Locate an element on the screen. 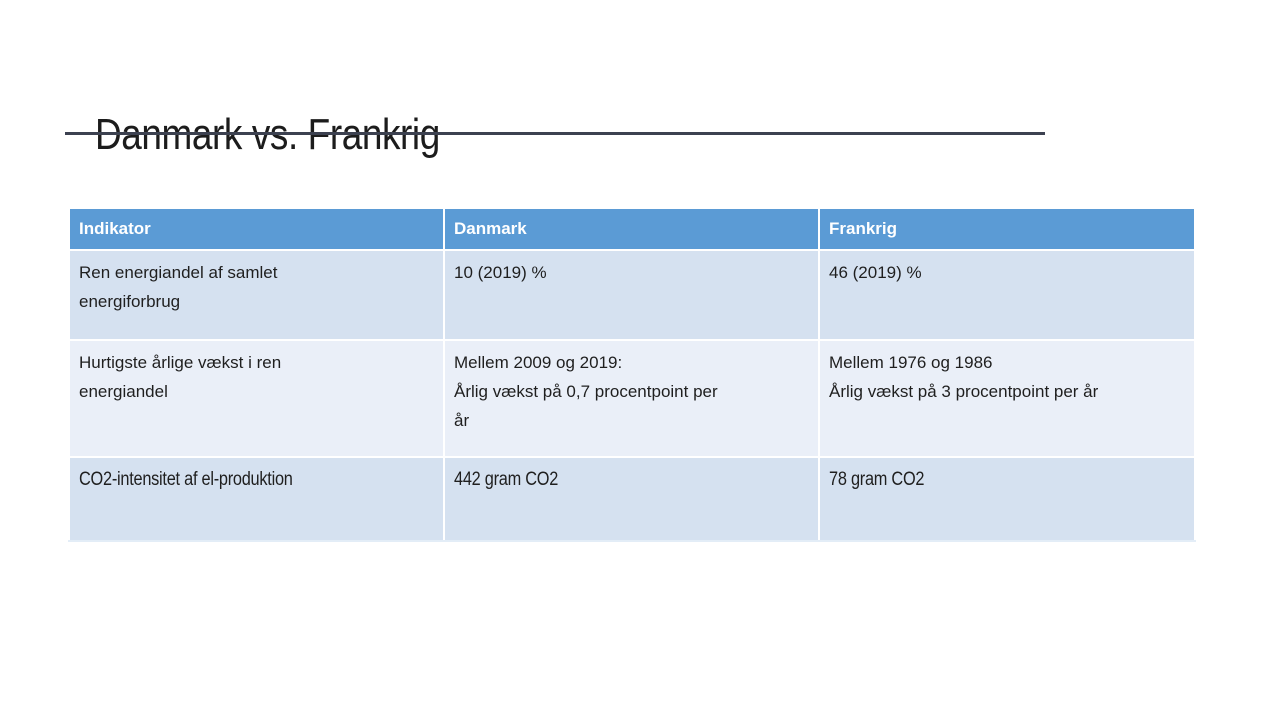  cell-indicator: Hurtigste årlige vækst i ren energiandel is located at coordinates (256, 398).